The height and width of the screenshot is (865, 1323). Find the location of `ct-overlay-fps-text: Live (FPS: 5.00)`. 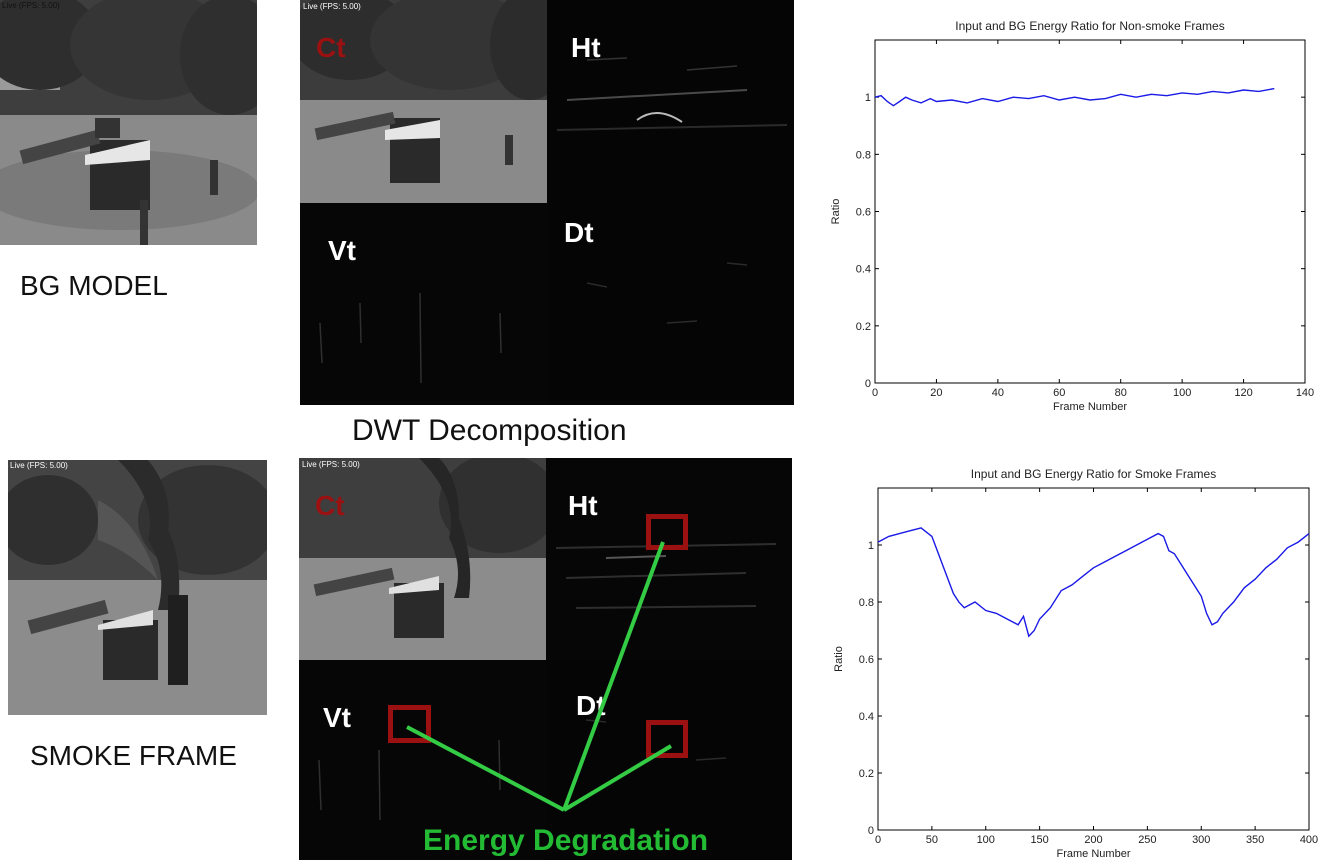

ct-overlay-fps-text: Live (FPS: 5.00) is located at coordinates (332, 6).